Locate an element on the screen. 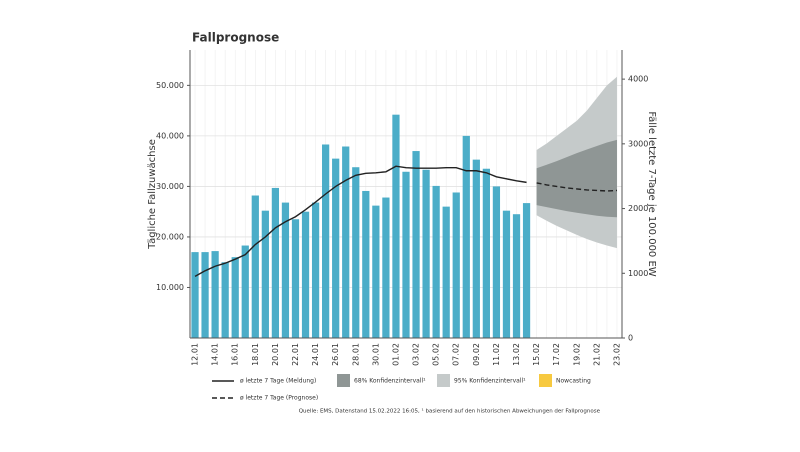 Image resolution: width=800 pixels, height=452 pixels. x-tick-label: 09.02 is located at coordinates (476, 354).